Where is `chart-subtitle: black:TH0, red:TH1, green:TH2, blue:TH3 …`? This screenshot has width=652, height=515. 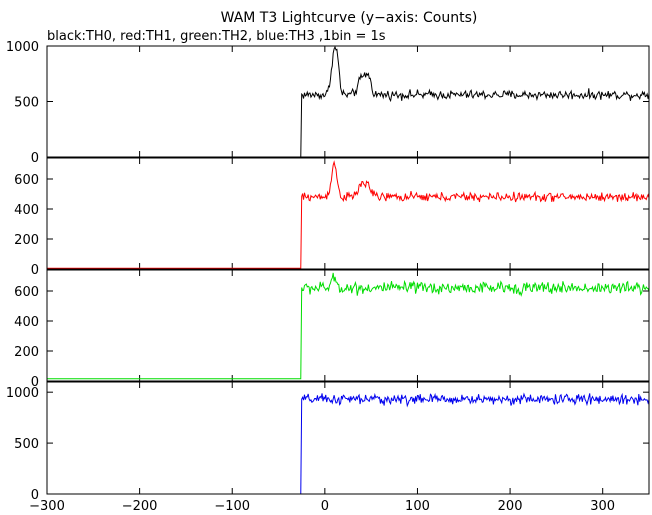 chart-subtitle: black:TH0, red:TH1, green:TH2, blue:TH3 … is located at coordinates (216, 36).